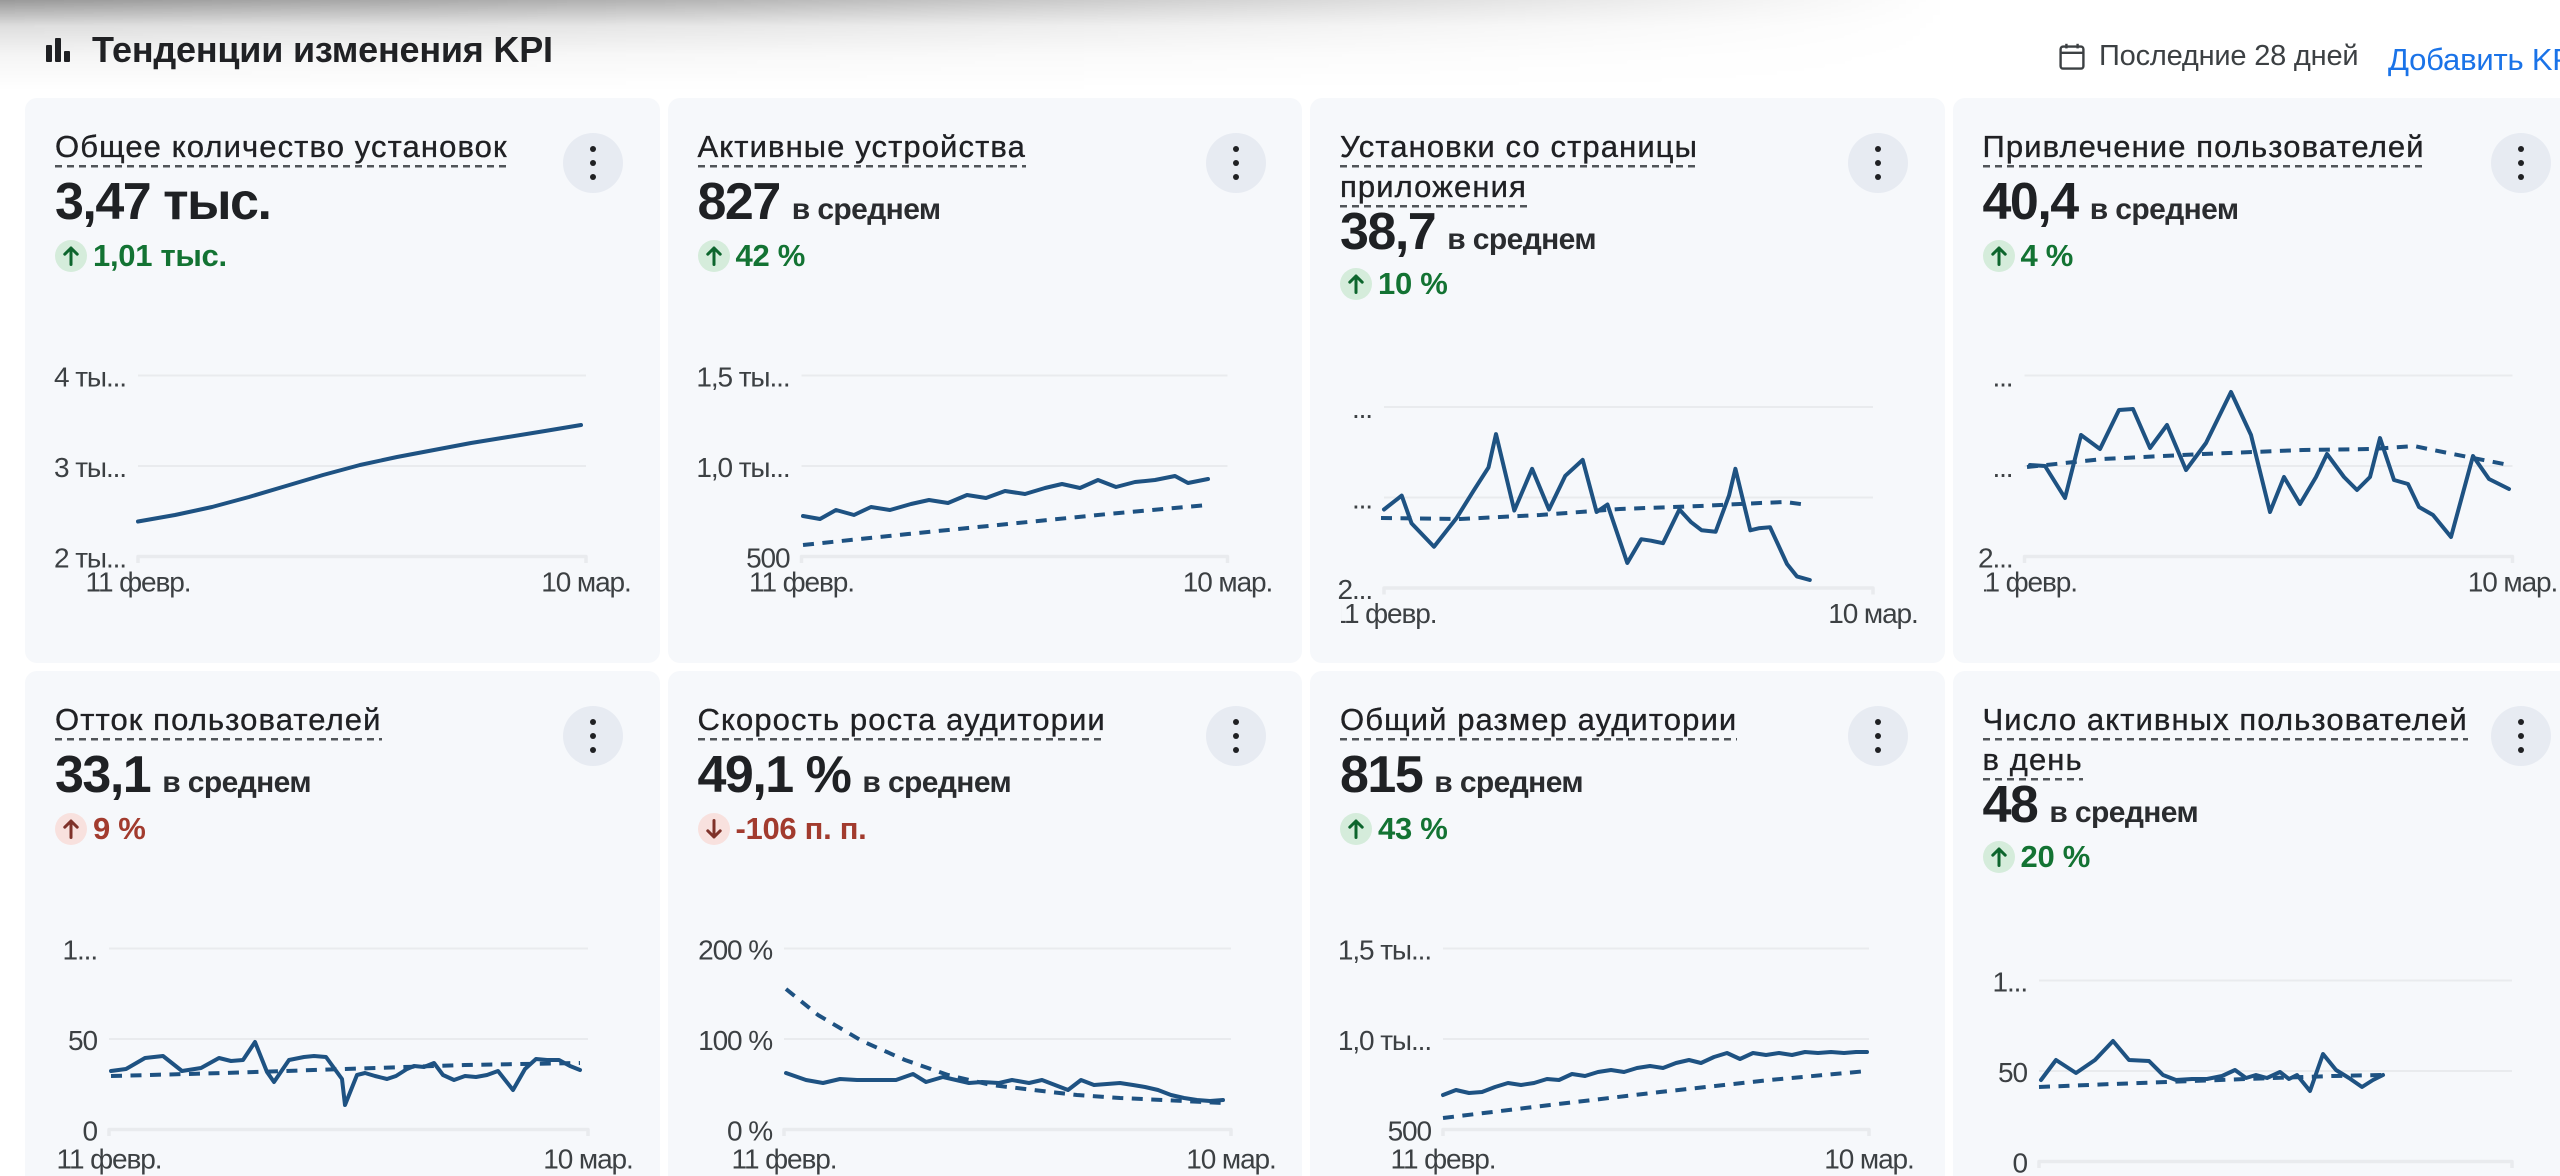 The height and width of the screenshot is (1176, 2560). Describe the element at coordinates (735, 1040) in the screenshot. I see `svg-text: 100 %` at that location.